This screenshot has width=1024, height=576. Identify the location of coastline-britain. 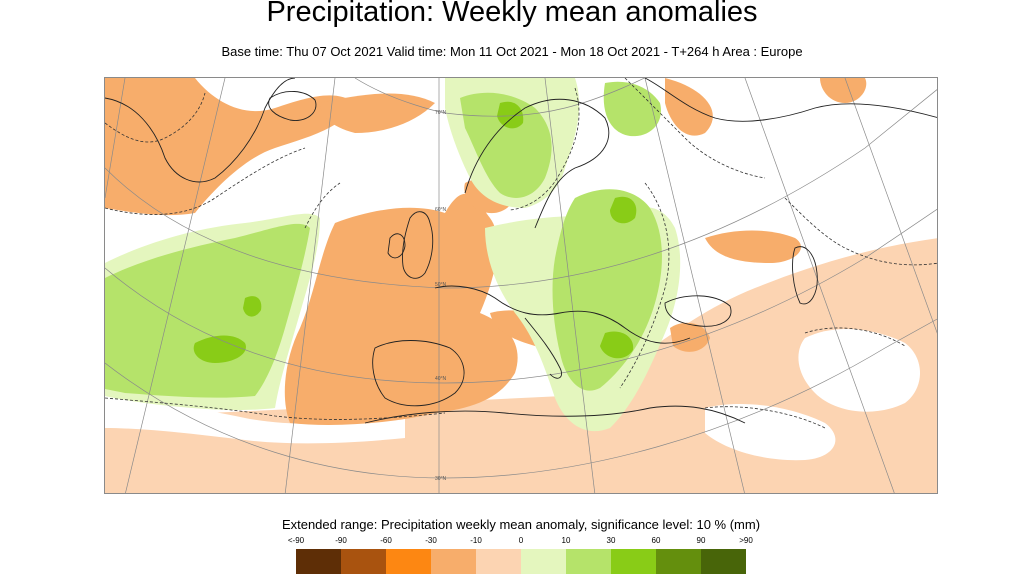
(418, 245).